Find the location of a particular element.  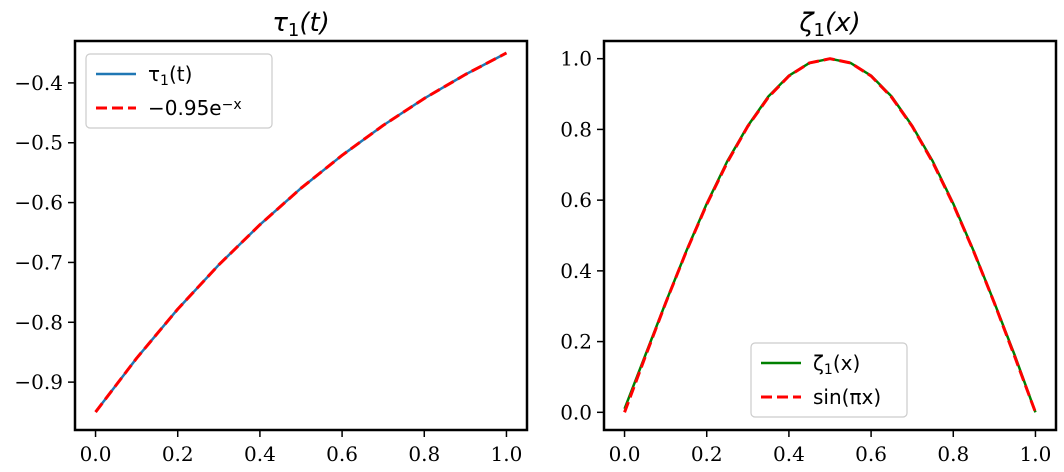

zeta-x-tick-label: 0.2 is located at coordinates (707, 454).